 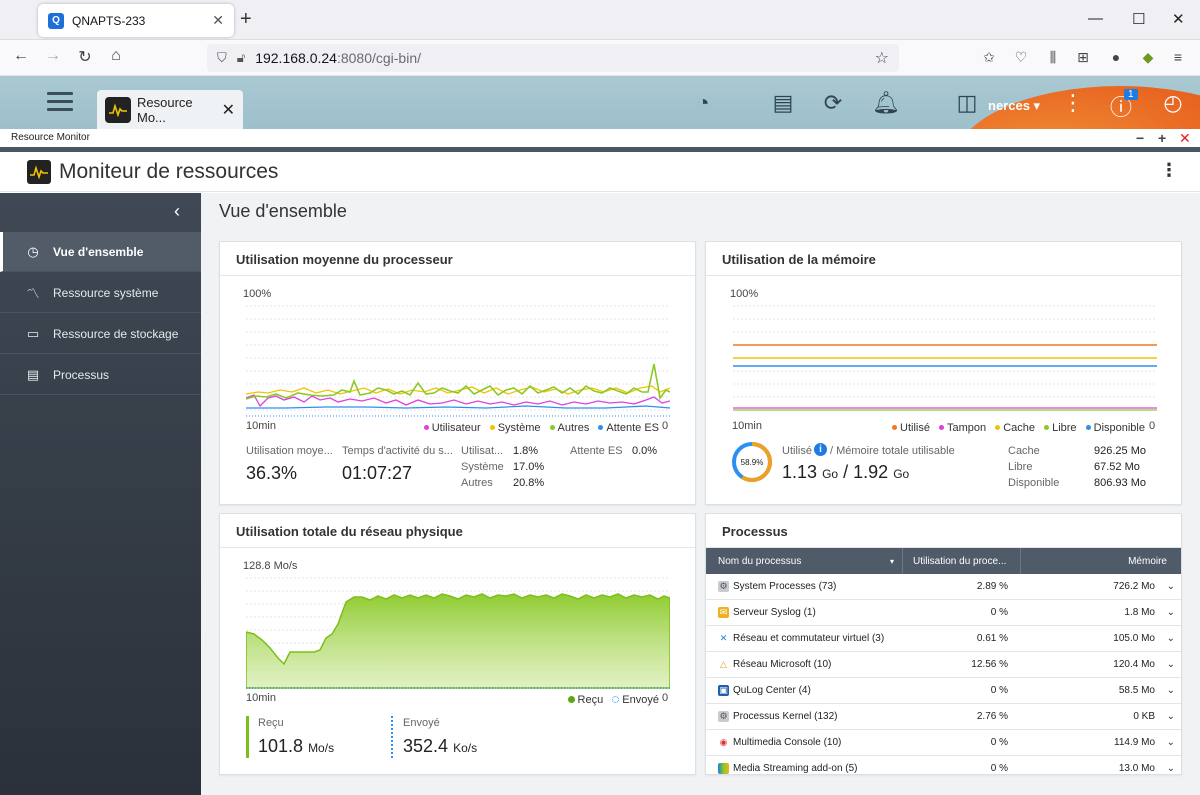 What do you see at coordinates (1053, 57) in the screenshot?
I see `library-icon: ⫼` at bounding box center [1053, 57].